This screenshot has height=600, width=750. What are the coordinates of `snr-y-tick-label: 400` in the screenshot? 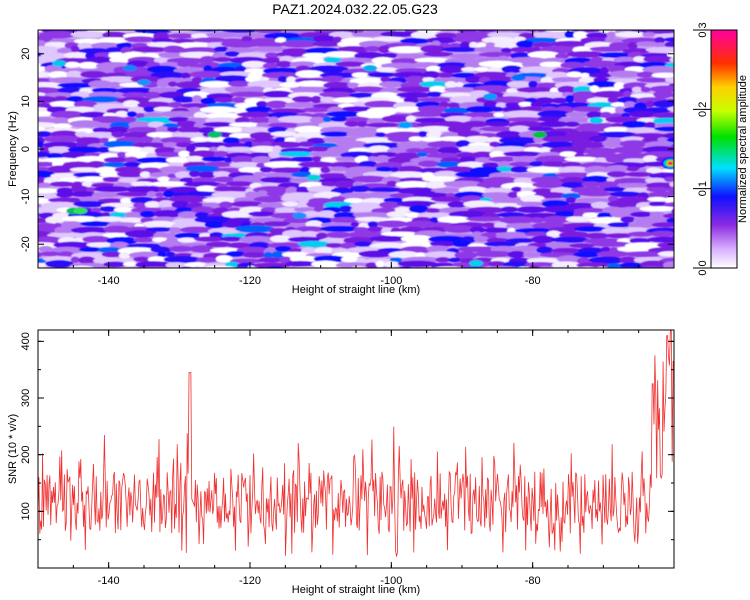 It's located at (26, 341).